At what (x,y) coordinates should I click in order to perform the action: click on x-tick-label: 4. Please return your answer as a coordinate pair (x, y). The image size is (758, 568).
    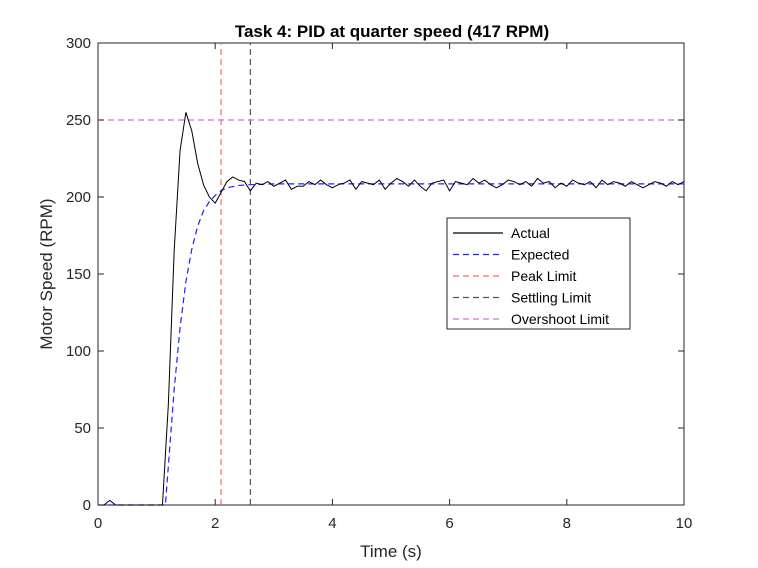
    Looking at the image, I should click on (332, 523).